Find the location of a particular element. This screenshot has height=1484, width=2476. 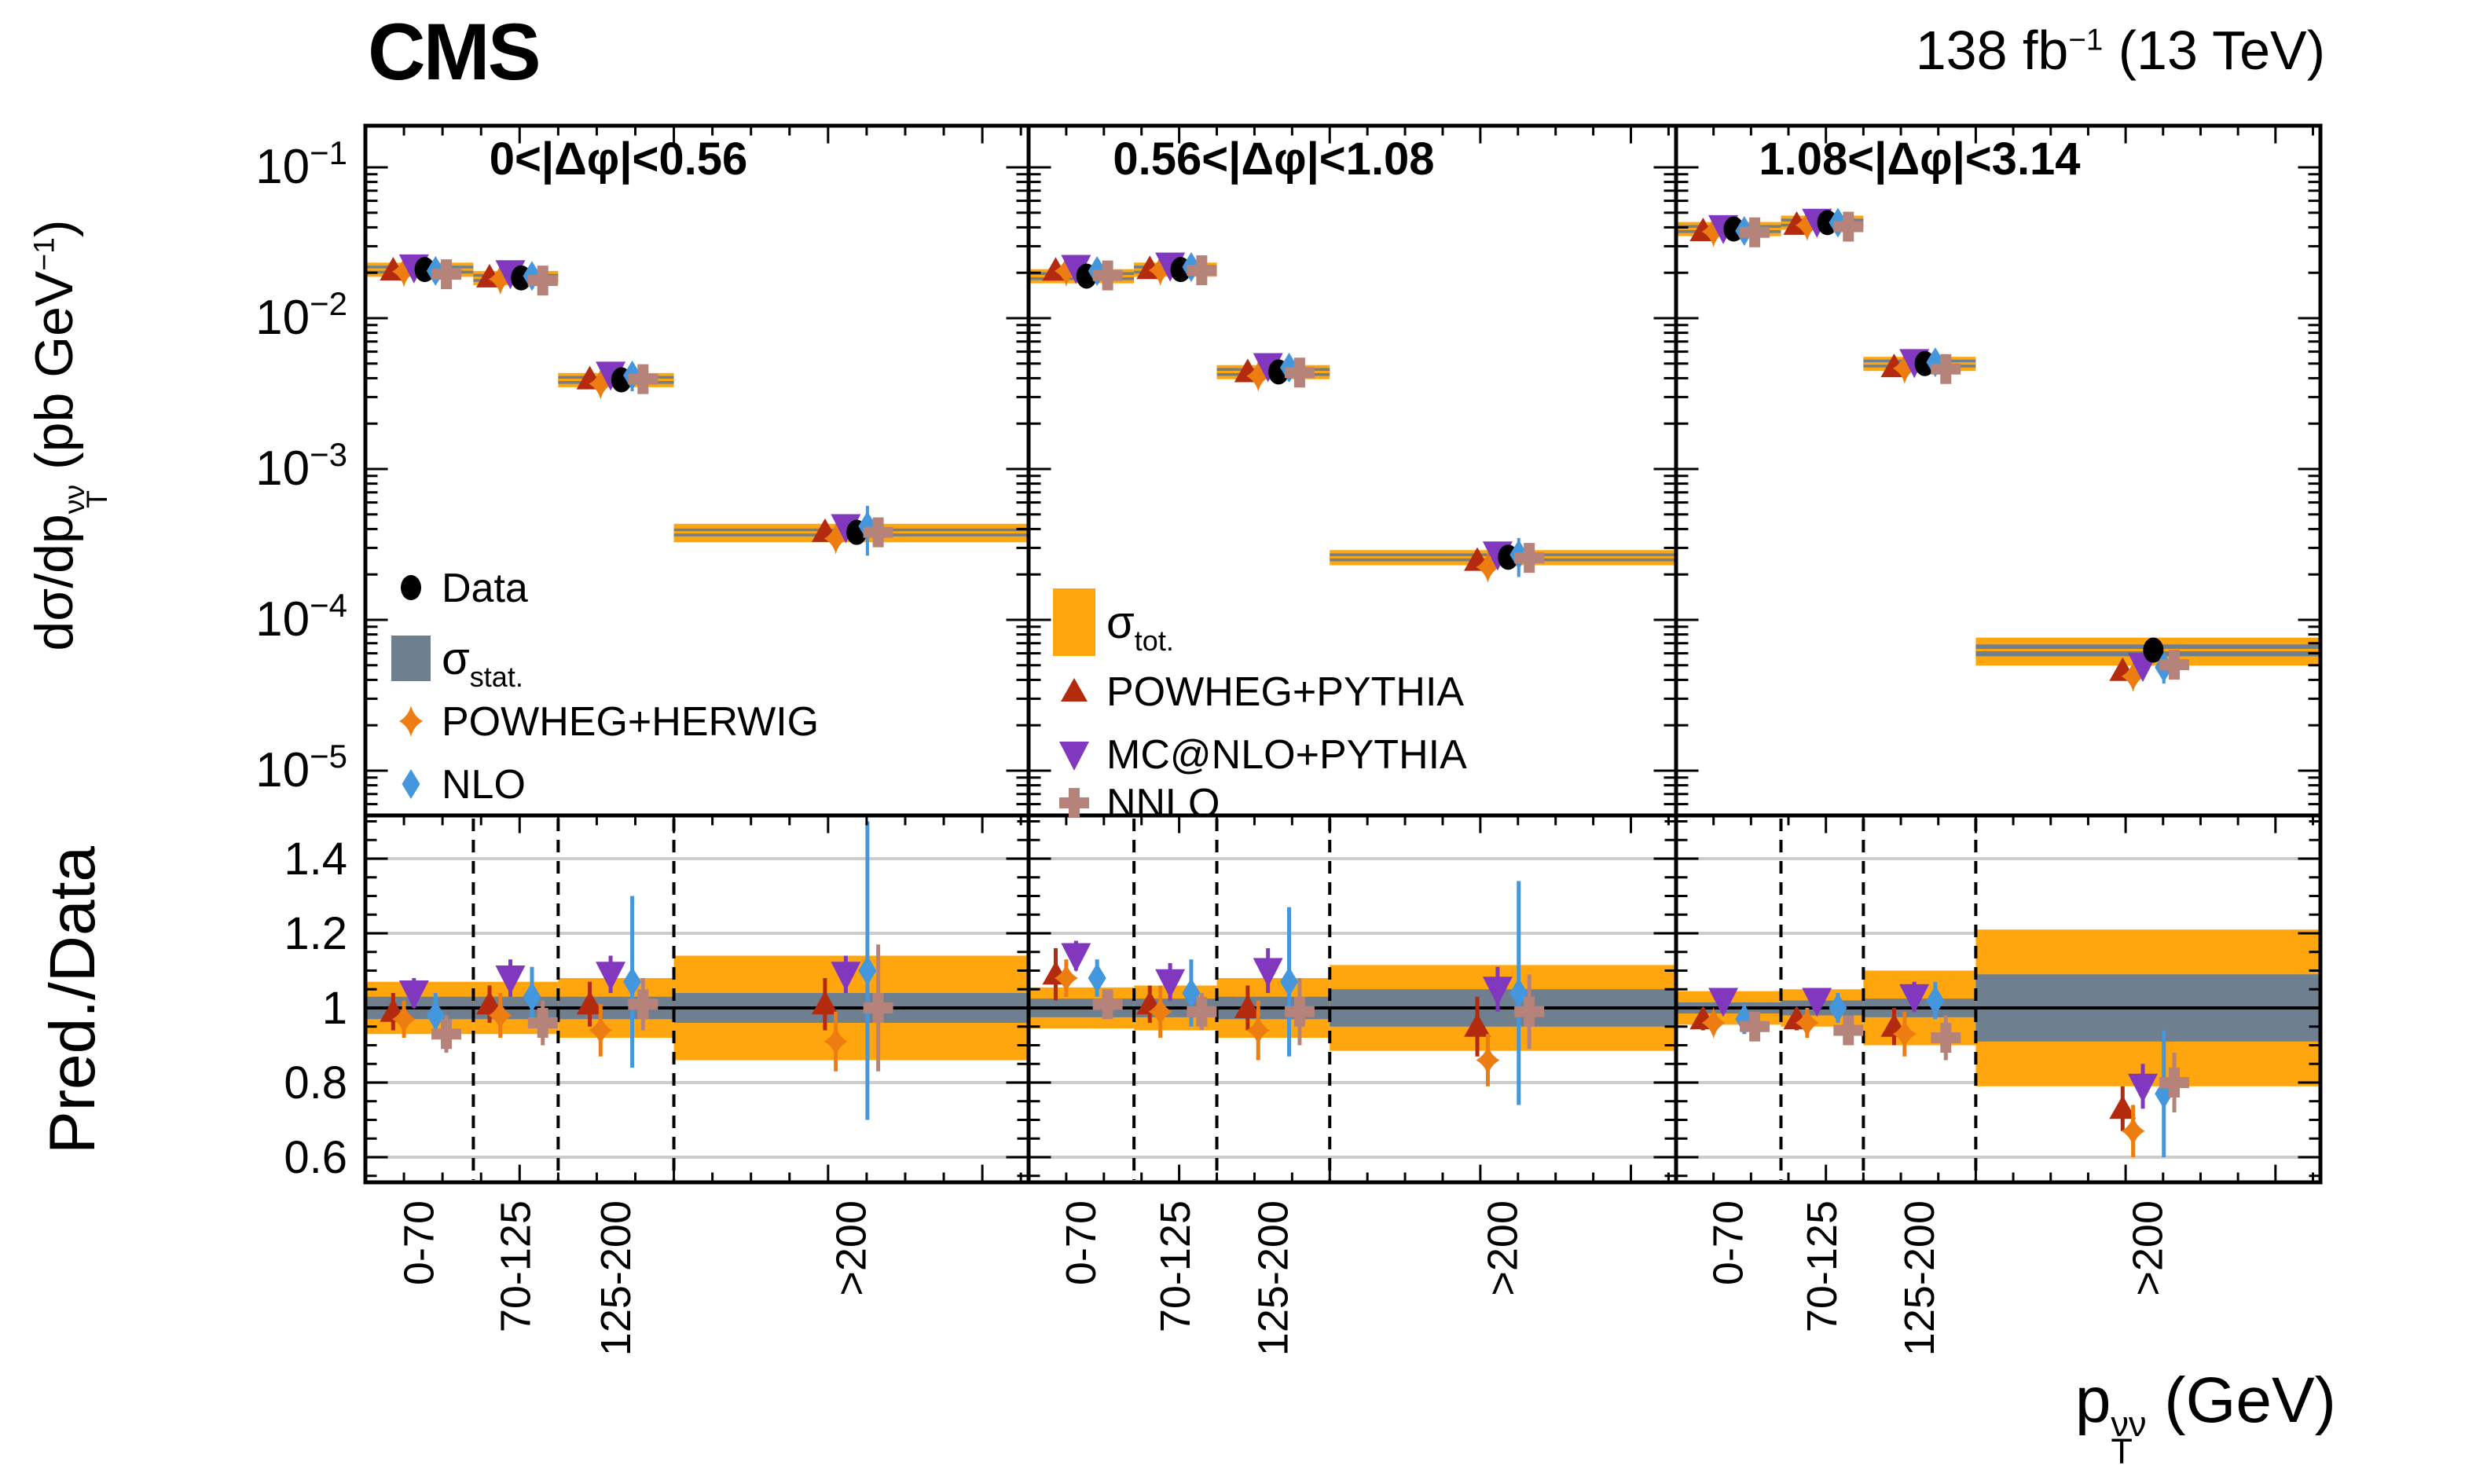

legend-marker-mcatnlo_pythia is located at coordinates (1074, 756).